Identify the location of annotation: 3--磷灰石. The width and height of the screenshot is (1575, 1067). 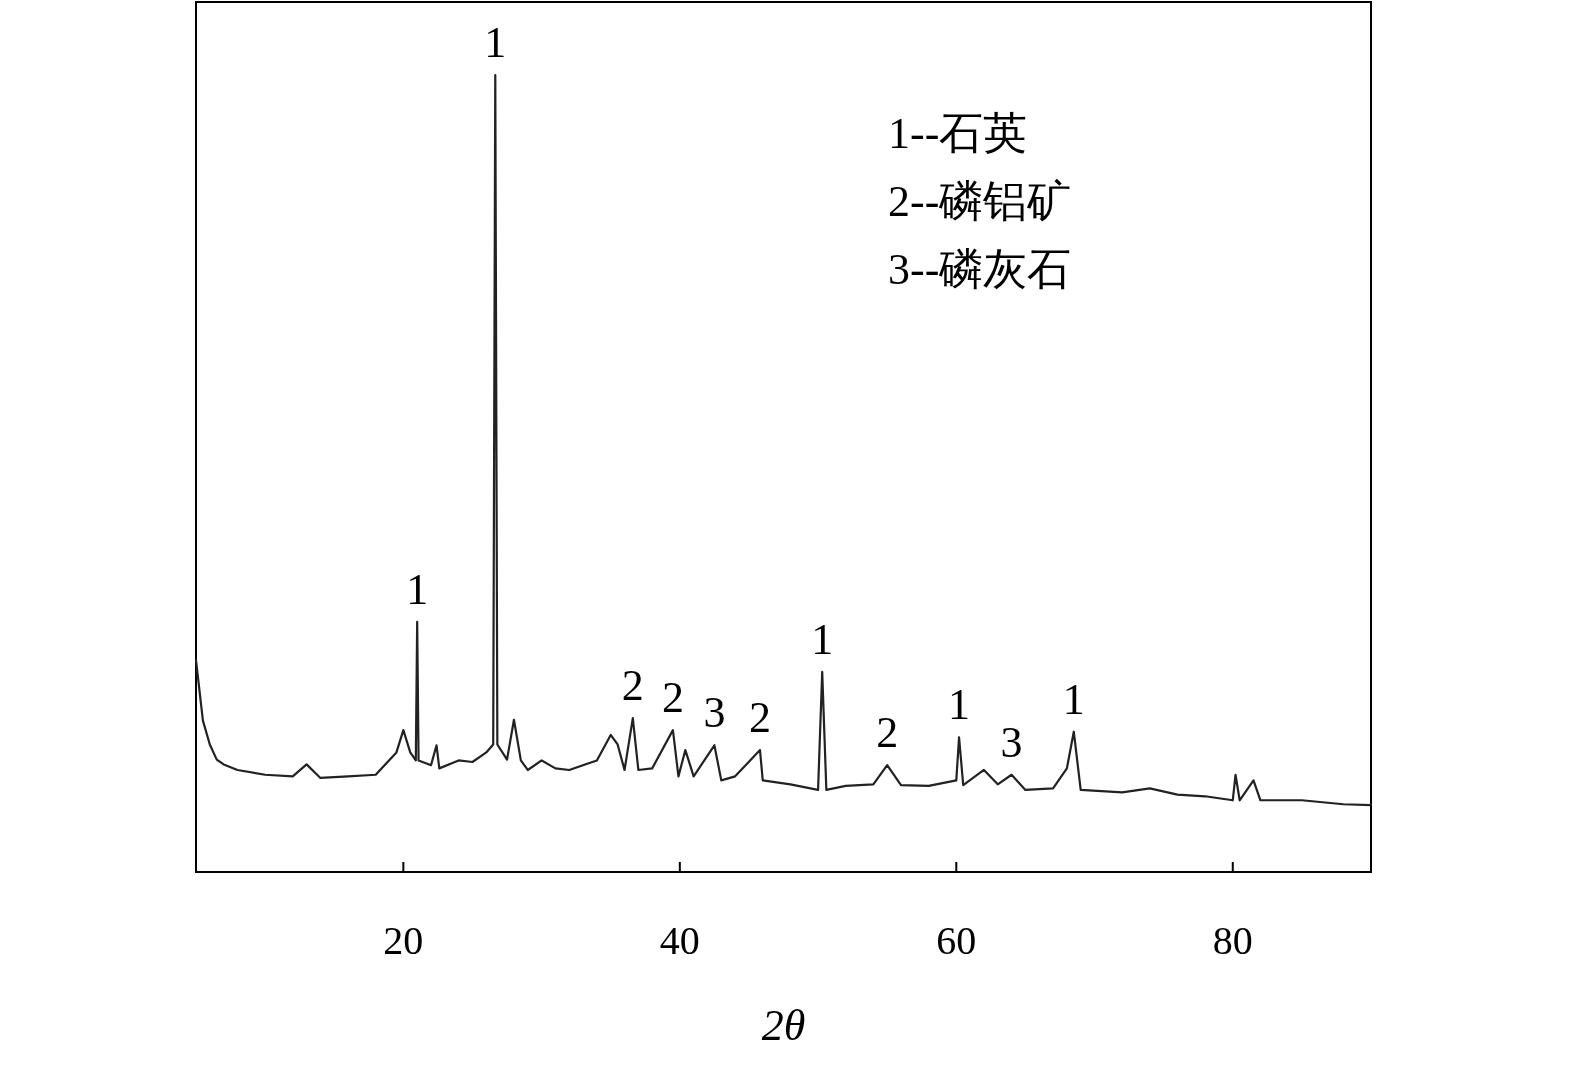
(980, 269).